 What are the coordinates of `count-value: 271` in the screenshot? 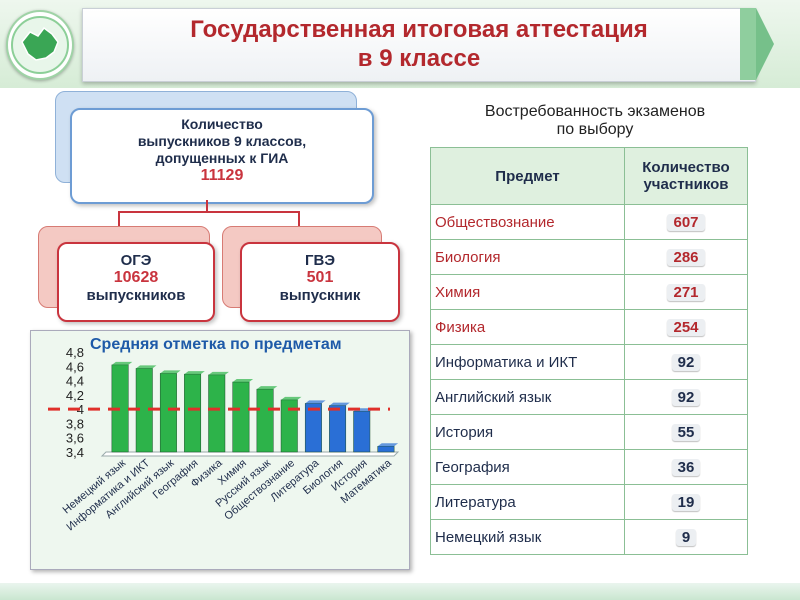 It's located at (686, 292).